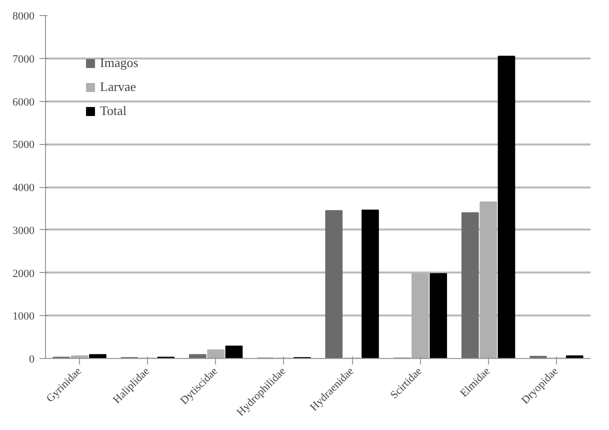 Image resolution: width=609 pixels, height=430 pixels. Describe the element at coordinates (23, 230) in the screenshot. I see `y-tick-label: 3000` at that location.